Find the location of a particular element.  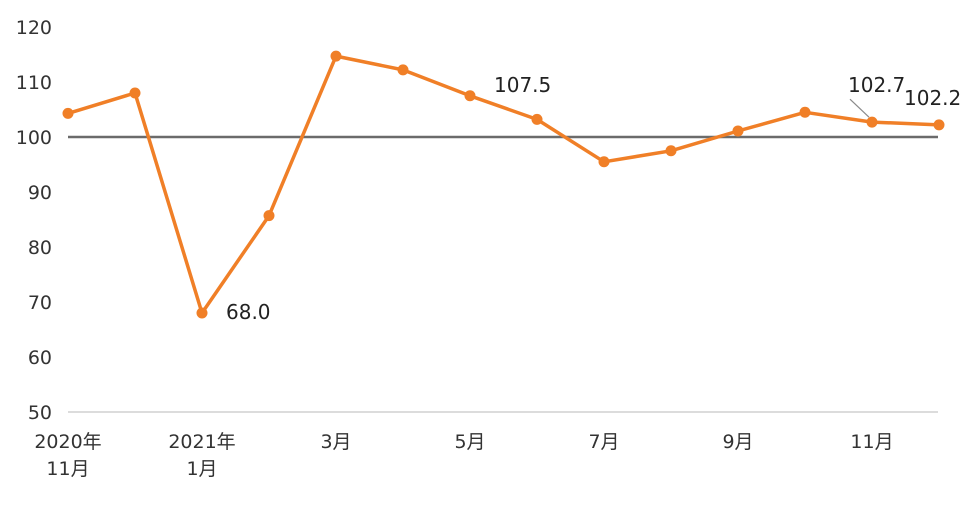

x-tick-label: 3月 is located at coordinates (335, 442).